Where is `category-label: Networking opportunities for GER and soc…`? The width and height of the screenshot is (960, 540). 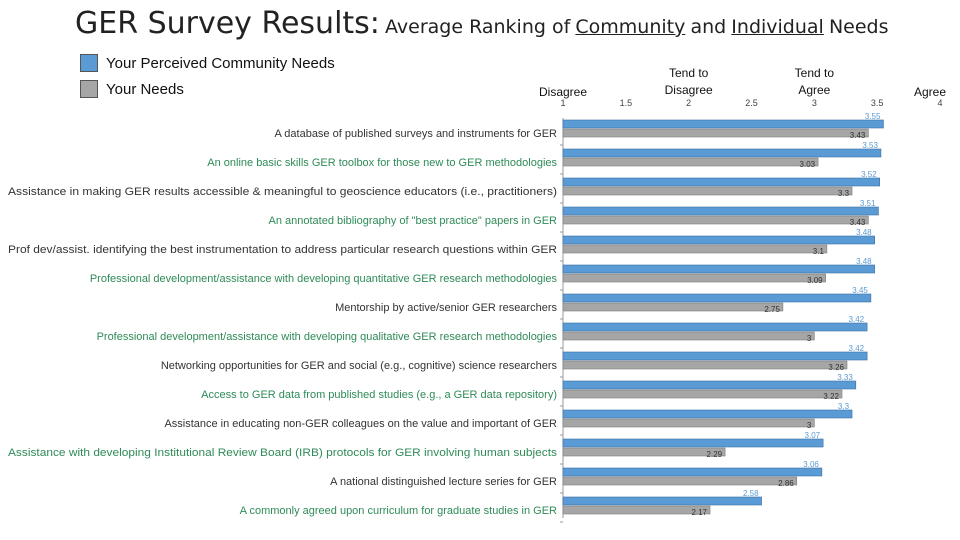
category-label: Networking opportunities for GER and soc… is located at coordinates (359, 366).